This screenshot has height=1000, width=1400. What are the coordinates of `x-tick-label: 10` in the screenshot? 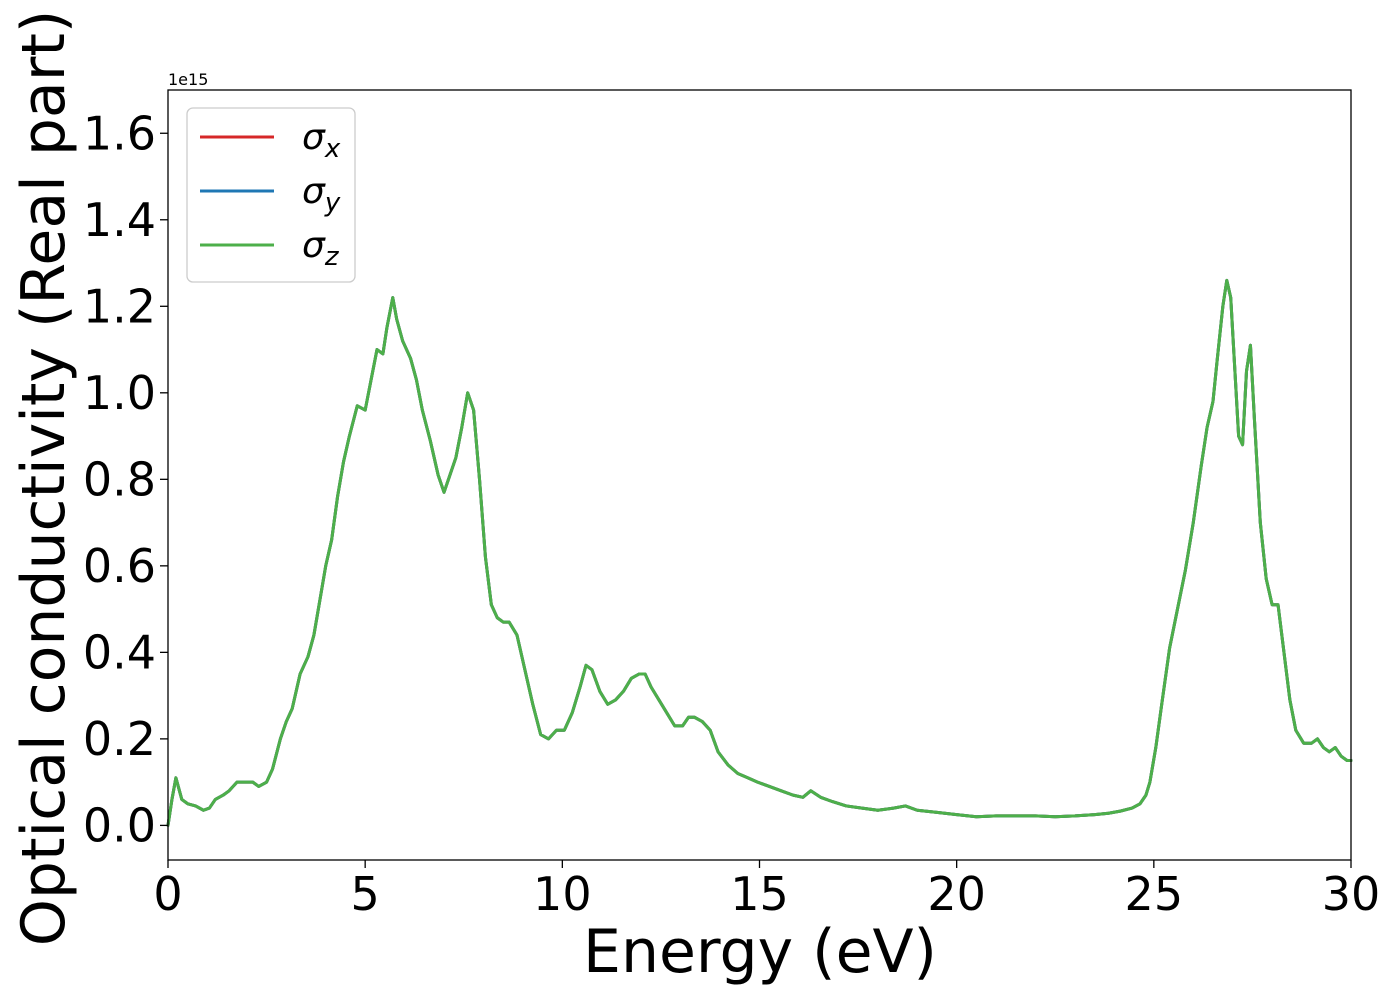 It's located at (562, 894).